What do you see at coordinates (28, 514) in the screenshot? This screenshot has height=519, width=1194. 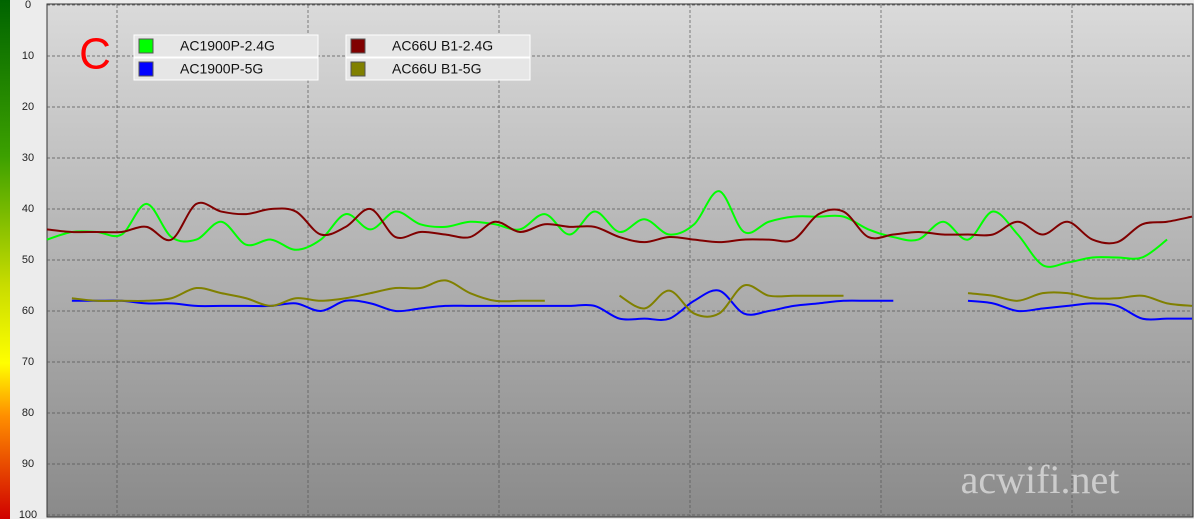 I see `y-tick-label: 100` at bounding box center [28, 514].